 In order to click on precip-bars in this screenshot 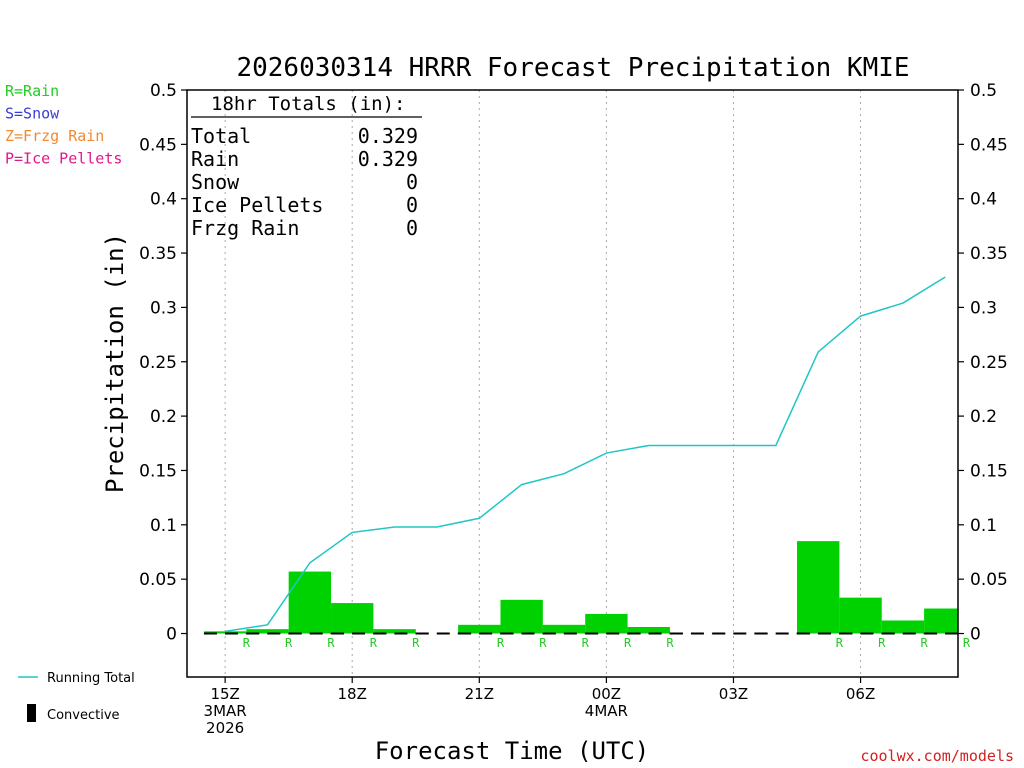, I will do `click(580, 587)`.